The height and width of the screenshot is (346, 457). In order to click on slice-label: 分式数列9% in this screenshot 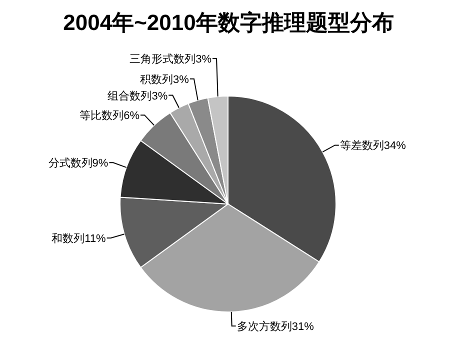, I will do `click(78, 163)`.